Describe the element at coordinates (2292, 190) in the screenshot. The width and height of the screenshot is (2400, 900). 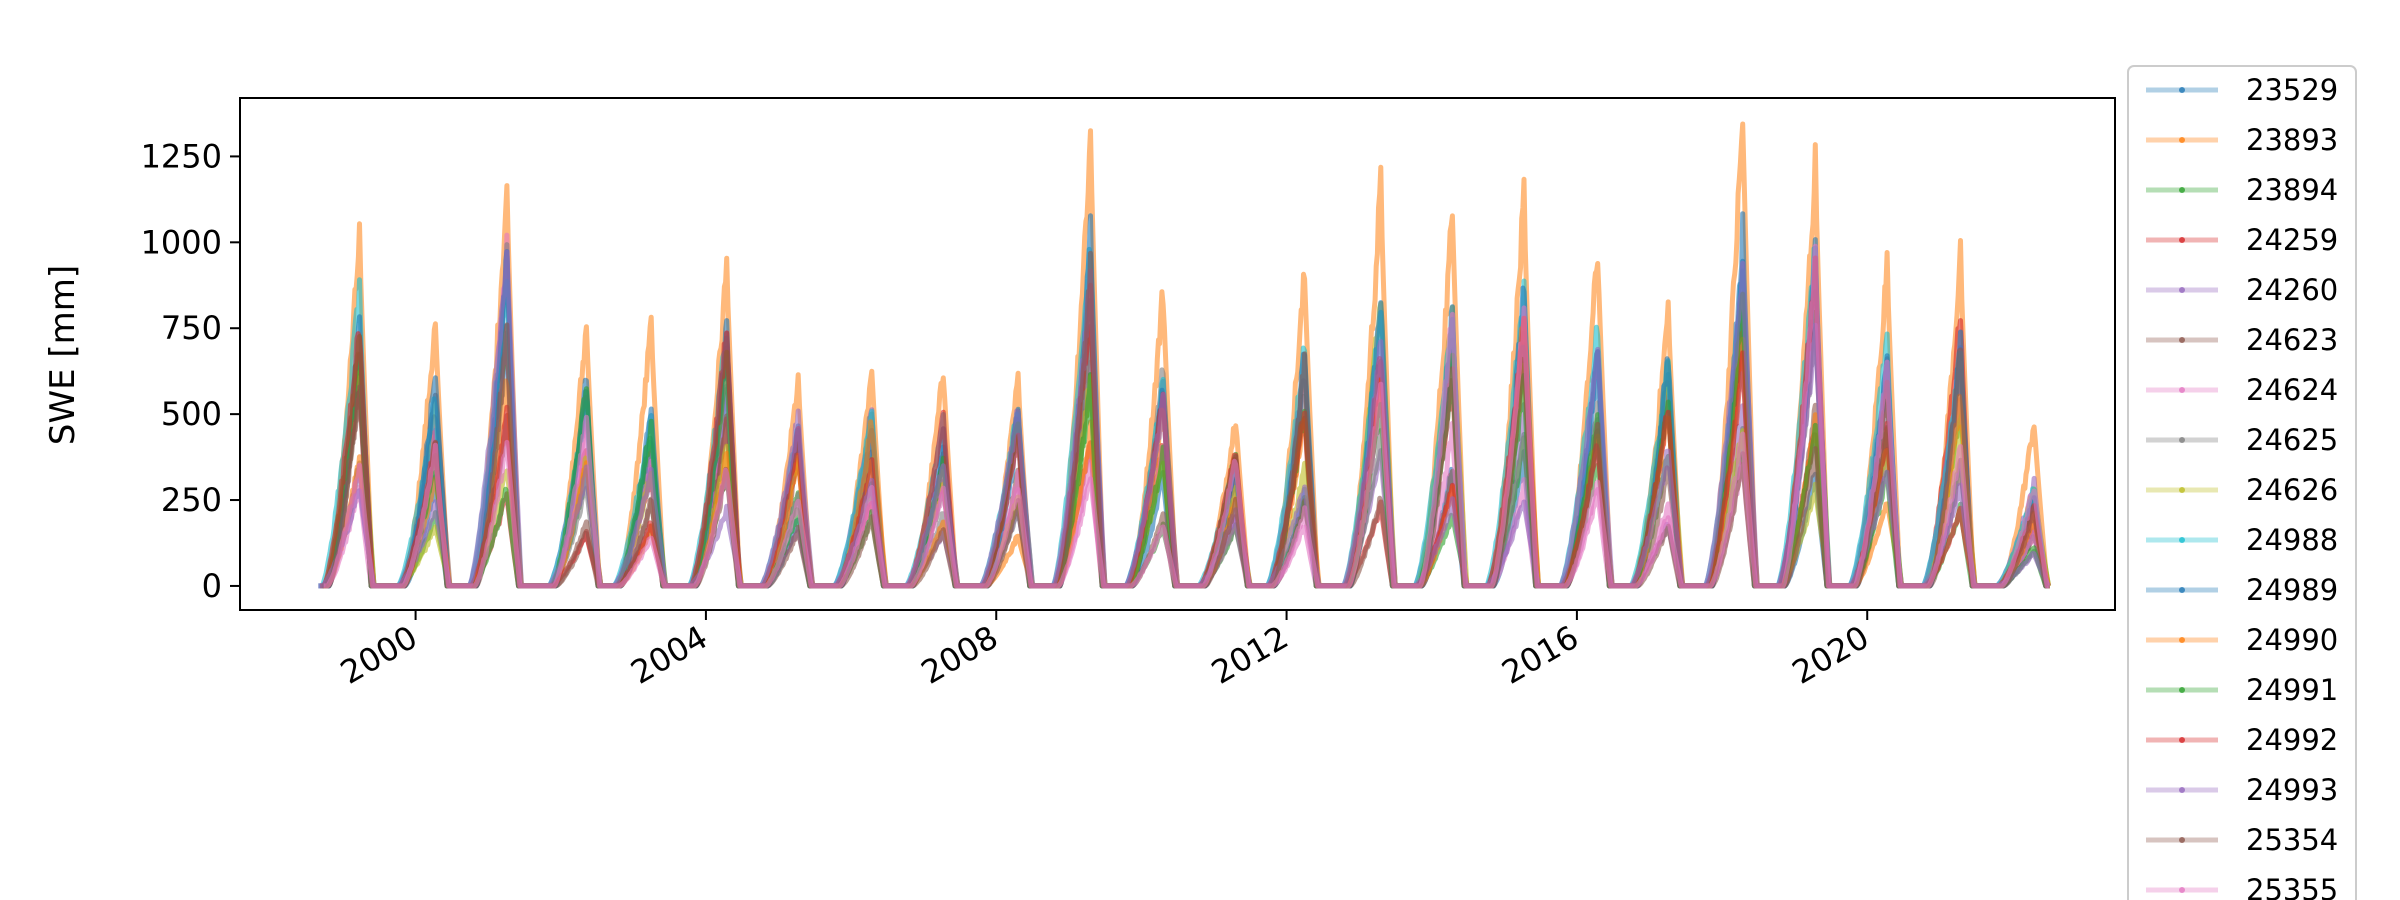
I see `legend-label-23894: 23894` at that location.